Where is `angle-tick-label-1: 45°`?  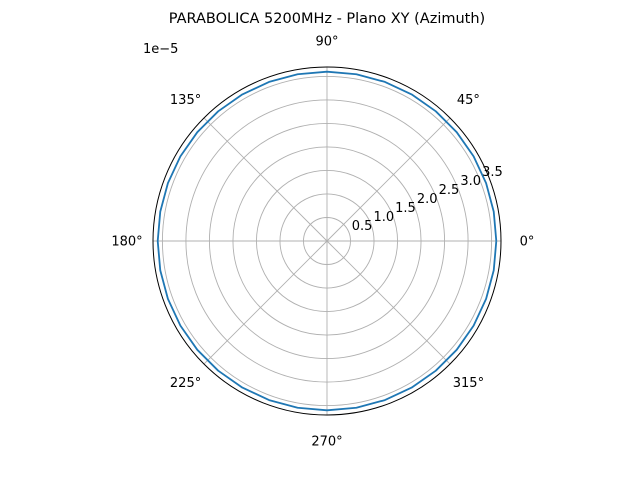 angle-tick-label-1: 45° is located at coordinates (468, 100).